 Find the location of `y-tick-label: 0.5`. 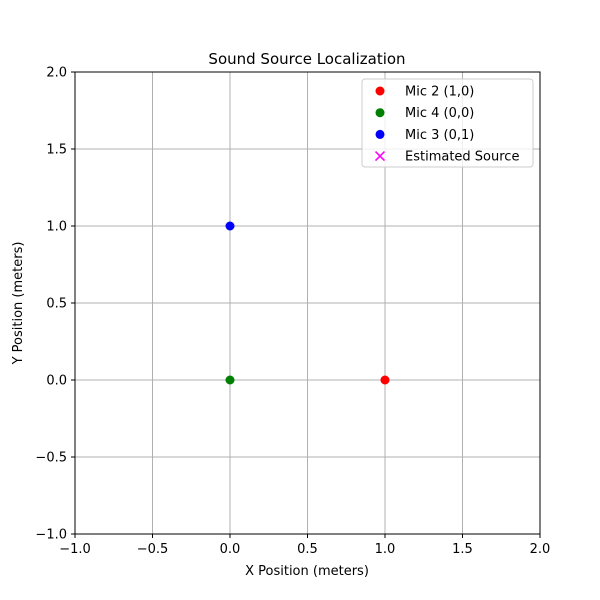

y-tick-label: 0.5 is located at coordinates (56, 304).